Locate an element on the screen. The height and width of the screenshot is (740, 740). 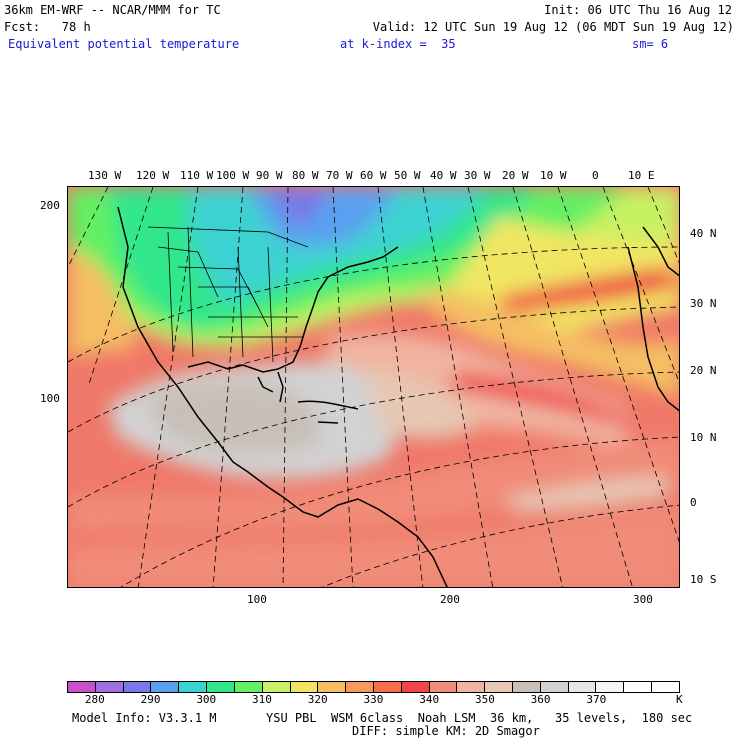
colorbar-tick-label: 330 is located at coordinates (373, 699).